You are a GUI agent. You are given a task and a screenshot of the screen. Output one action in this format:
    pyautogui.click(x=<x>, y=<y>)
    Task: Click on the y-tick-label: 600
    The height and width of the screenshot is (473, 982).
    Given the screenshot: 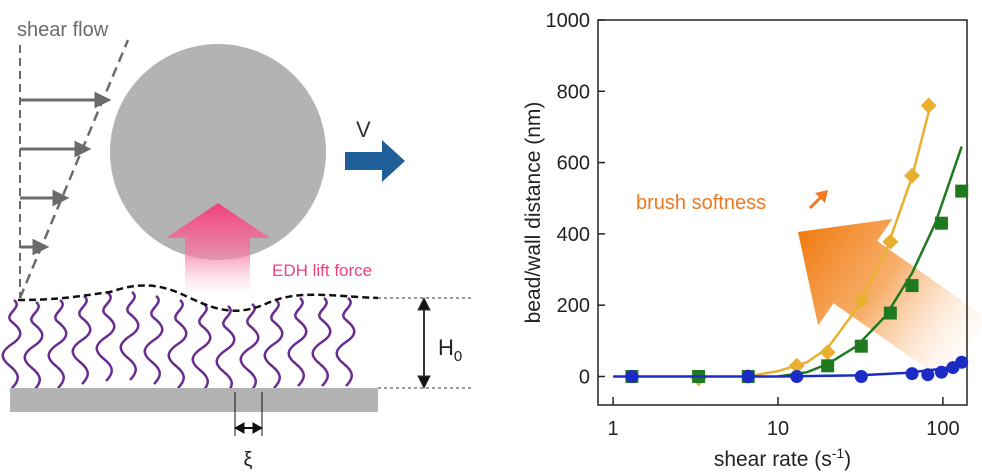 What is the action you would take?
    pyautogui.click(x=573, y=164)
    